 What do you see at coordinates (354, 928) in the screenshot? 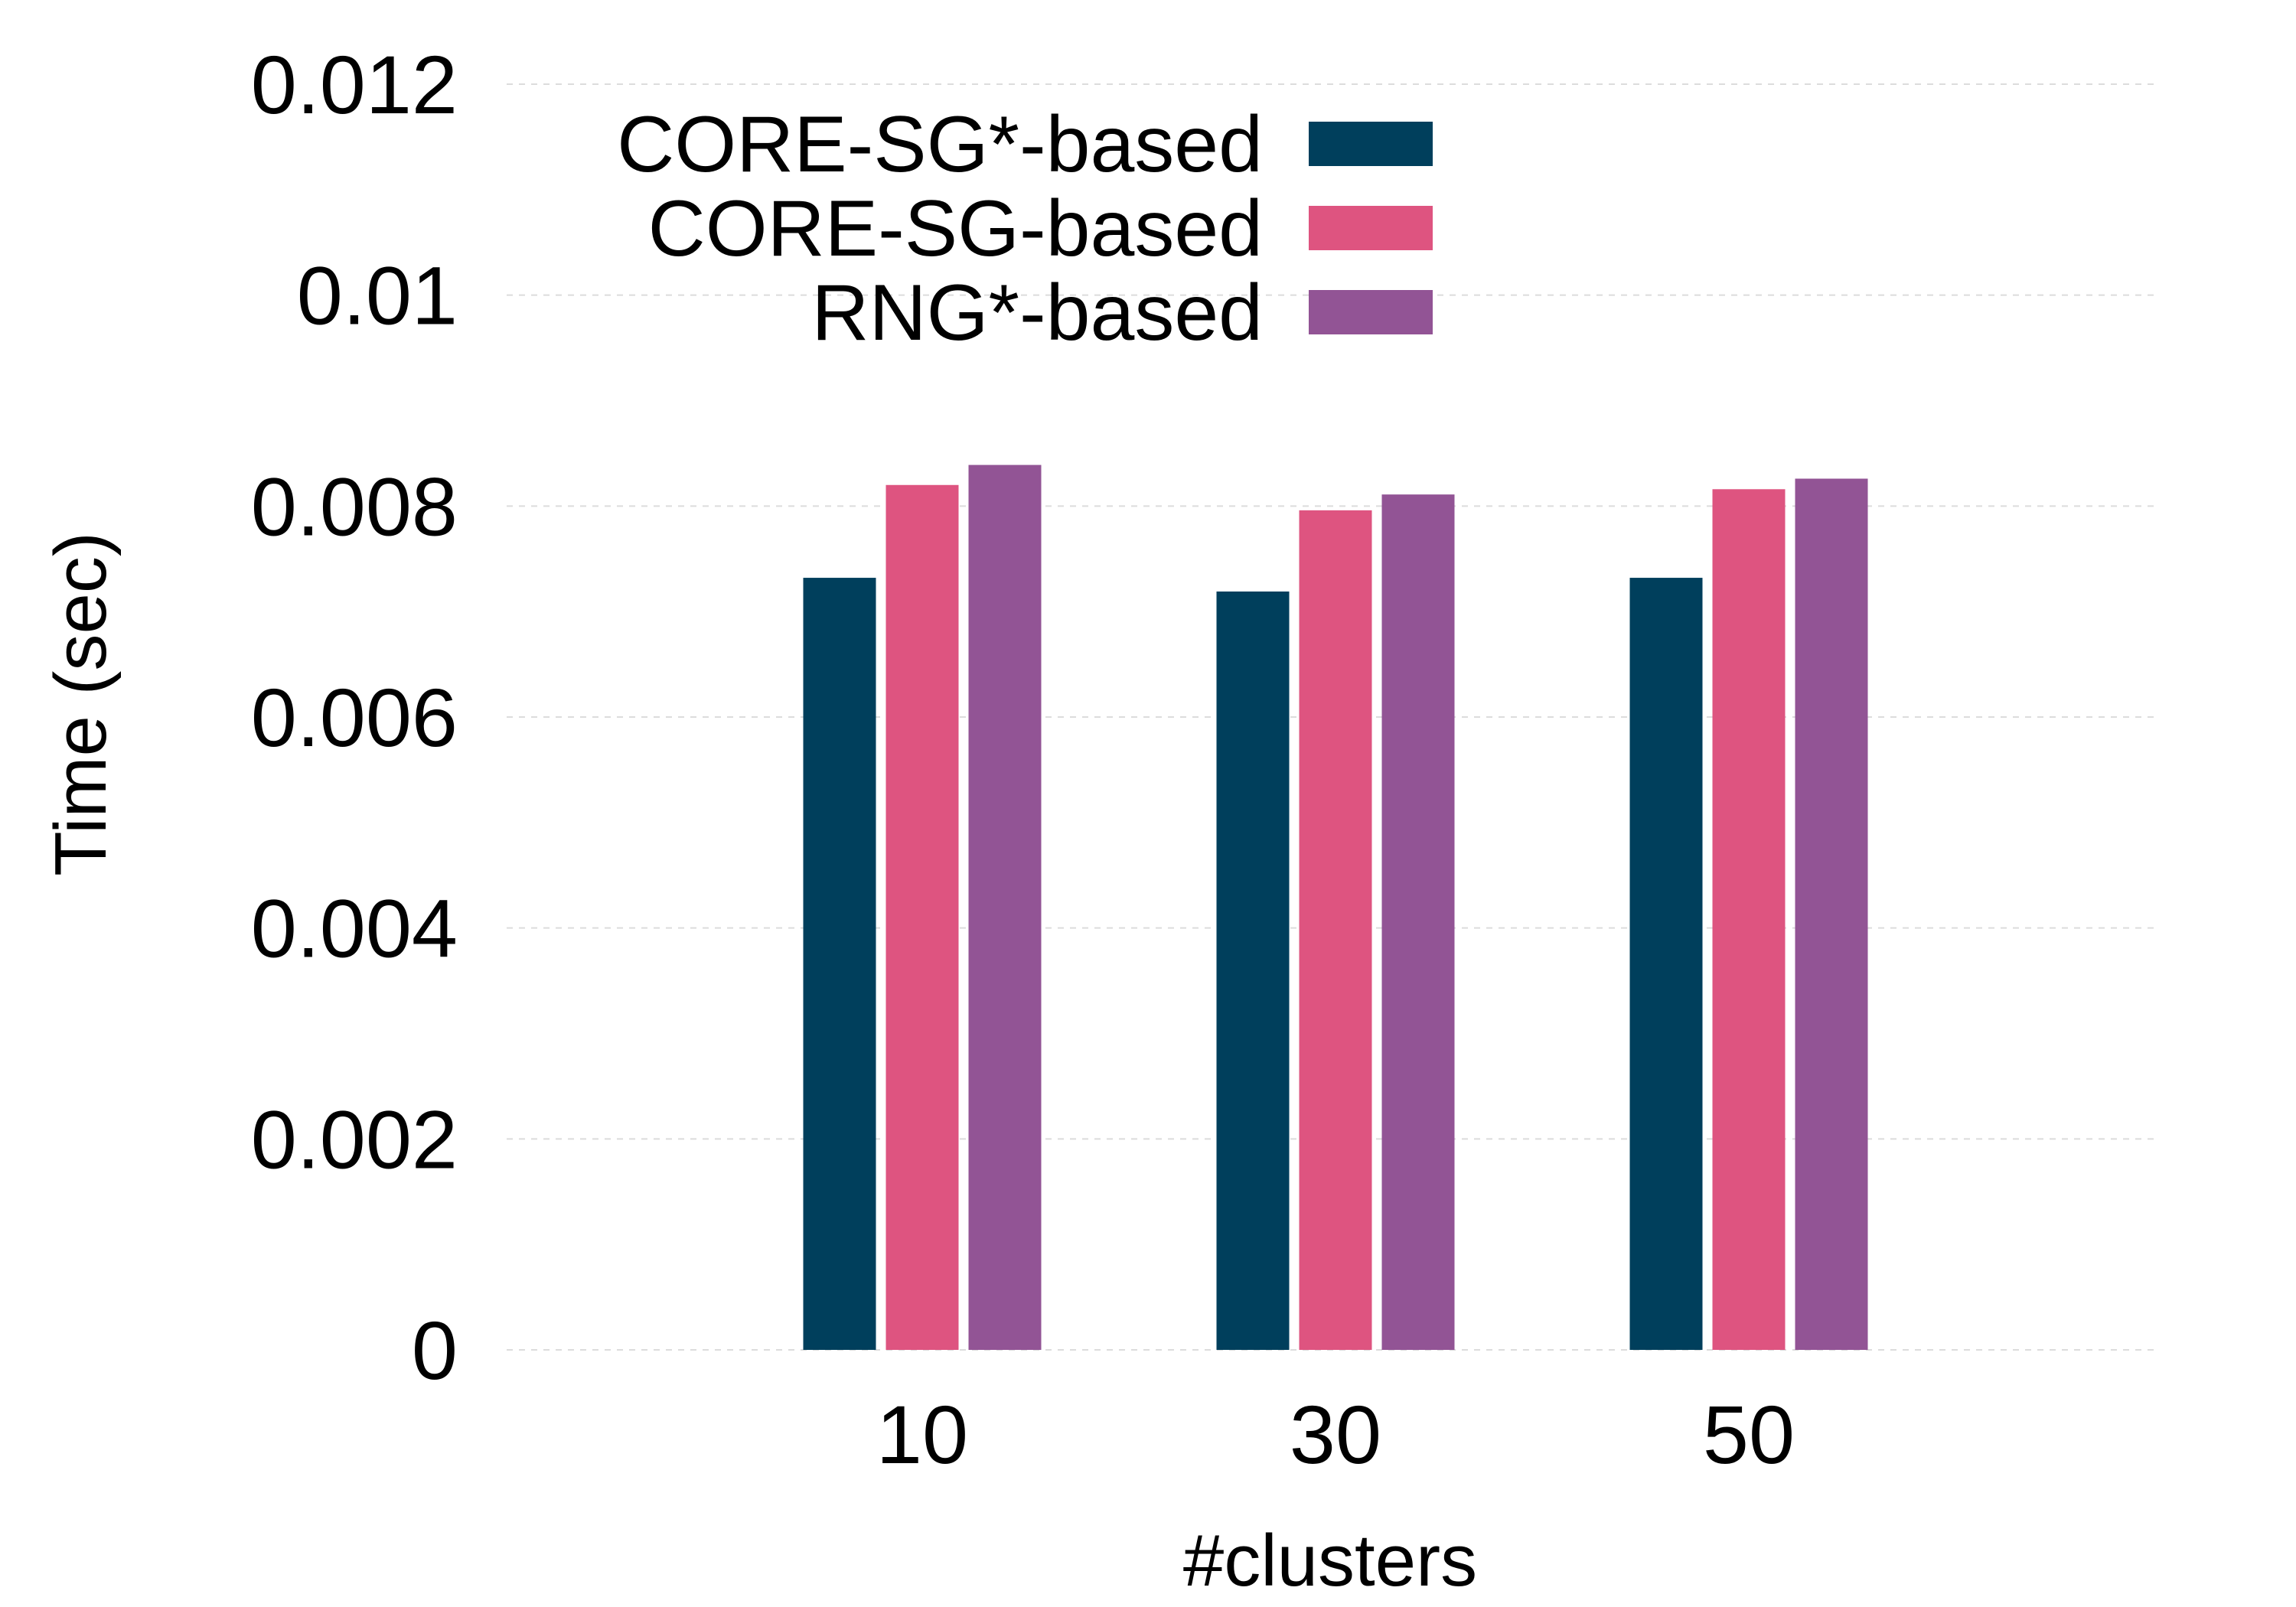
I see `y-tick-label: 0.004` at bounding box center [354, 928].